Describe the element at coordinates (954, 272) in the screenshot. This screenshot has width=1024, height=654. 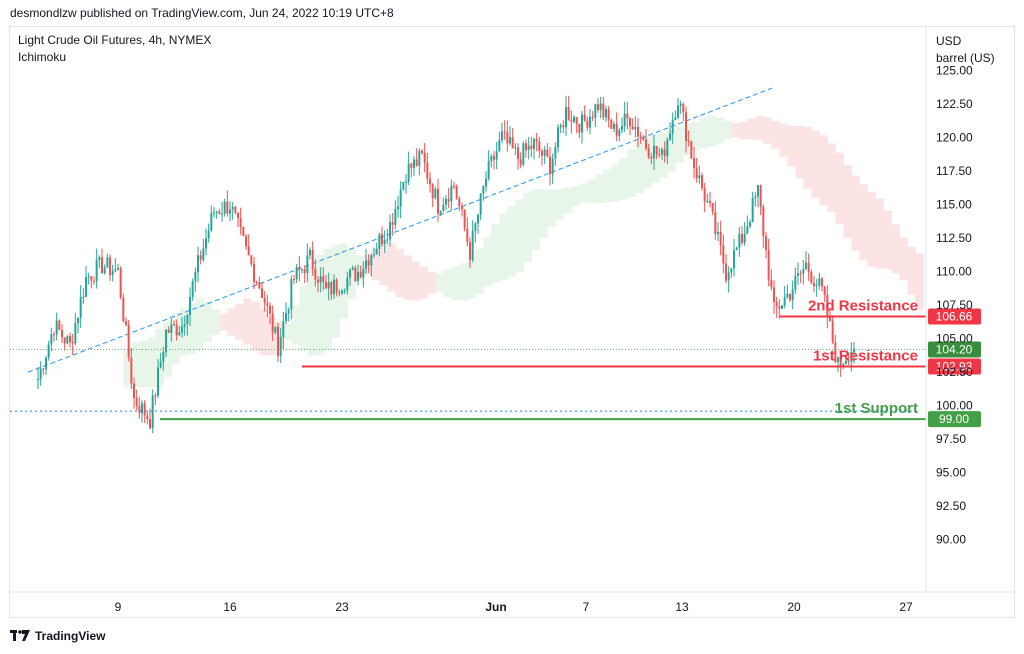
I see `price-tick-label: 110.00` at that location.